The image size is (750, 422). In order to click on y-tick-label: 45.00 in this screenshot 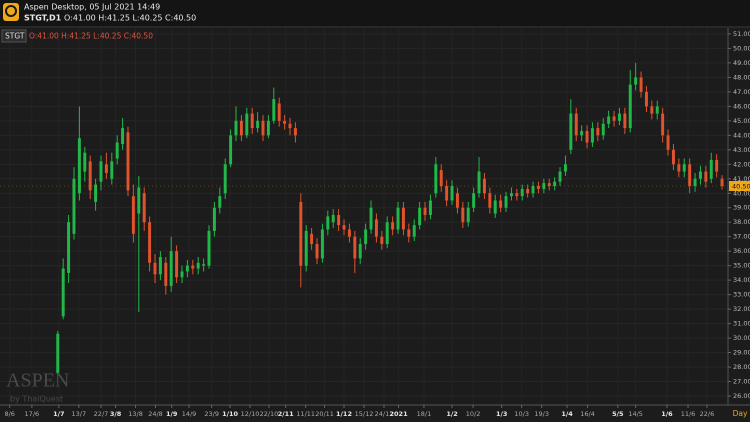, I will do `click(741, 121)`.